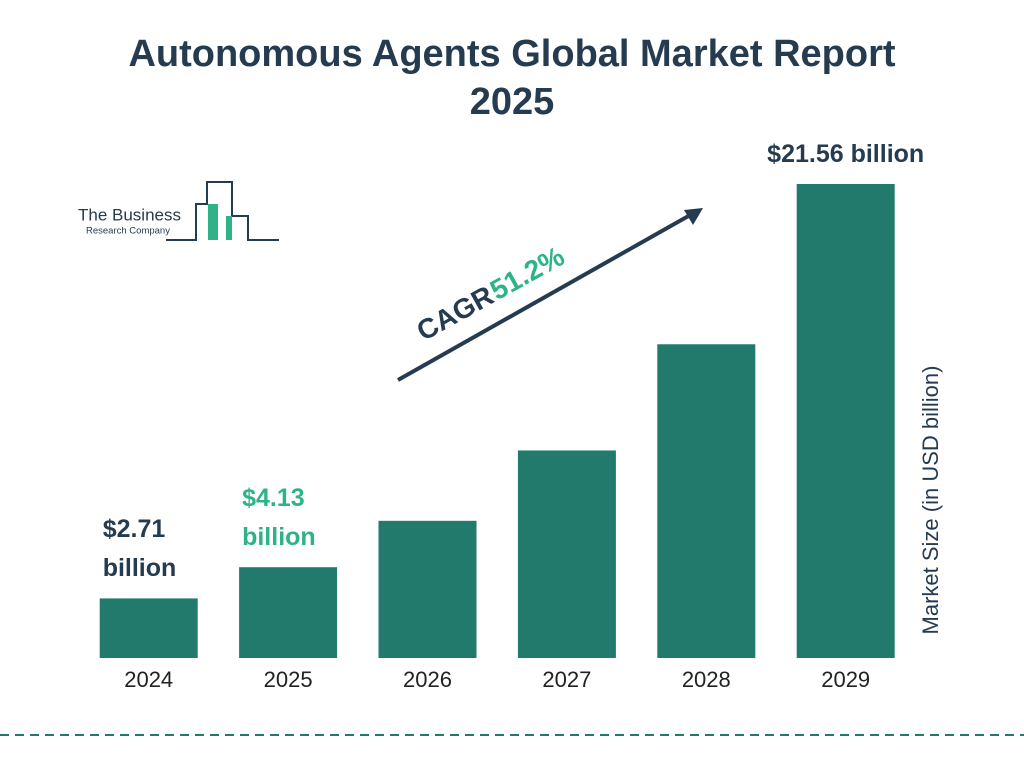  What do you see at coordinates (129, 214) in the screenshot?
I see `logo-text: The Business` at bounding box center [129, 214].